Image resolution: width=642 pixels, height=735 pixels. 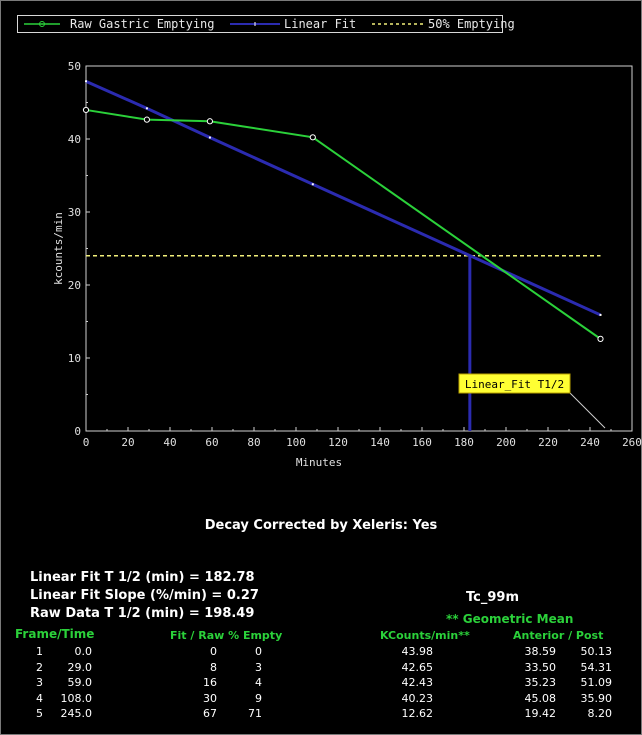 I want to click on legend-marker-raw, so click(x=42, y=24).